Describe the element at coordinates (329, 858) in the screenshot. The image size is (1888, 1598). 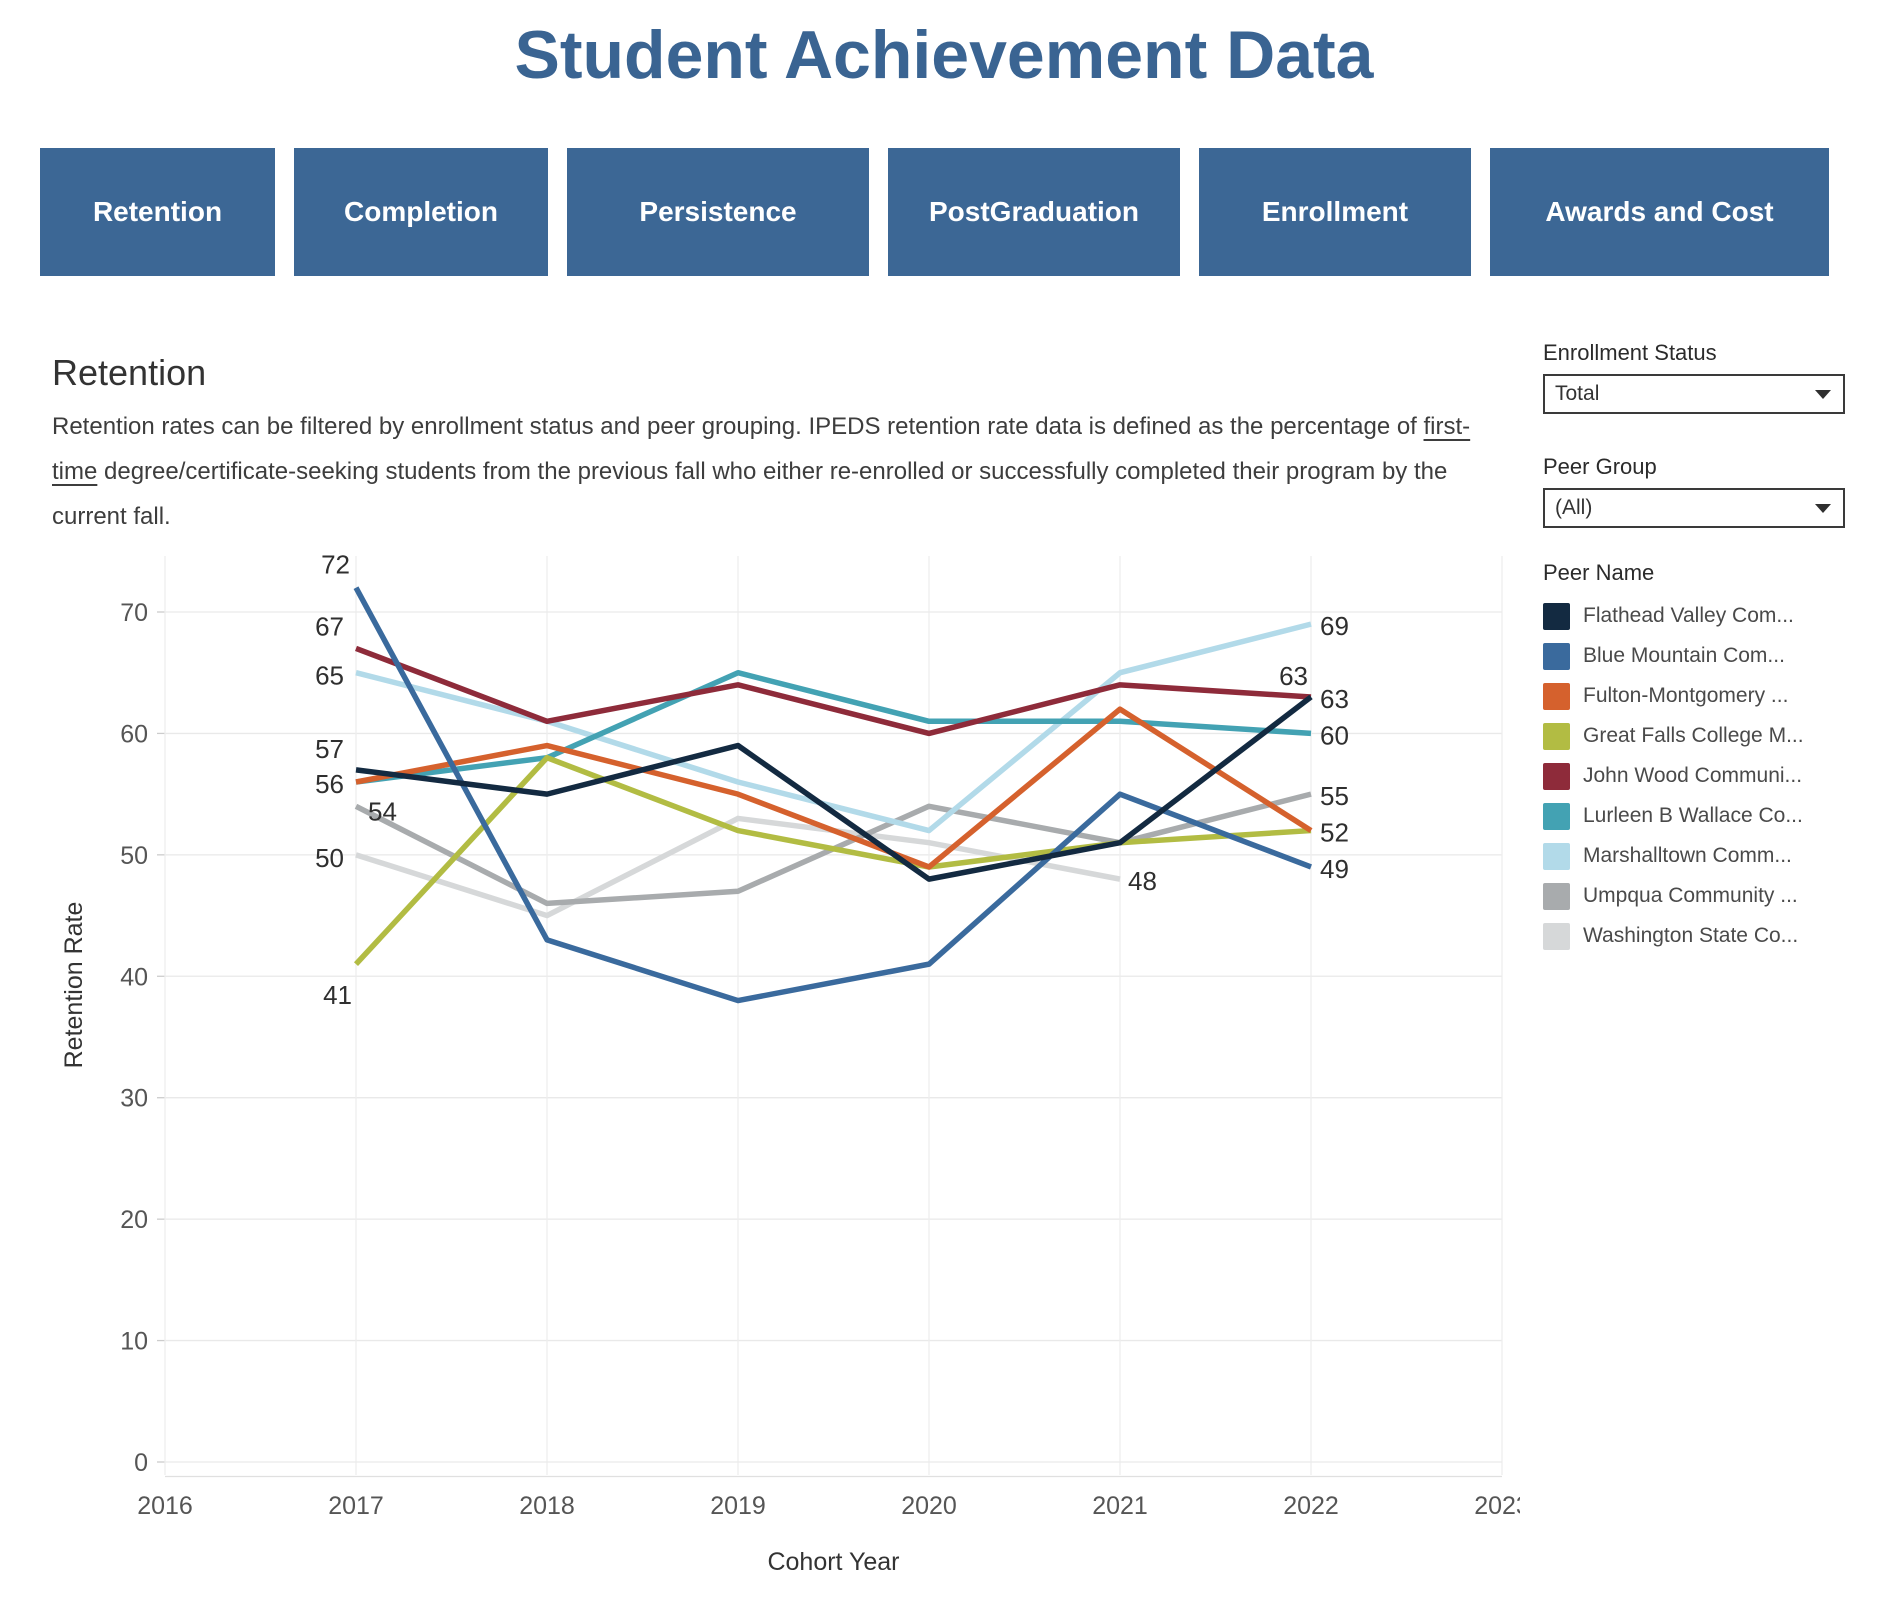
I see `point-label-50-2017: 50` at that location.